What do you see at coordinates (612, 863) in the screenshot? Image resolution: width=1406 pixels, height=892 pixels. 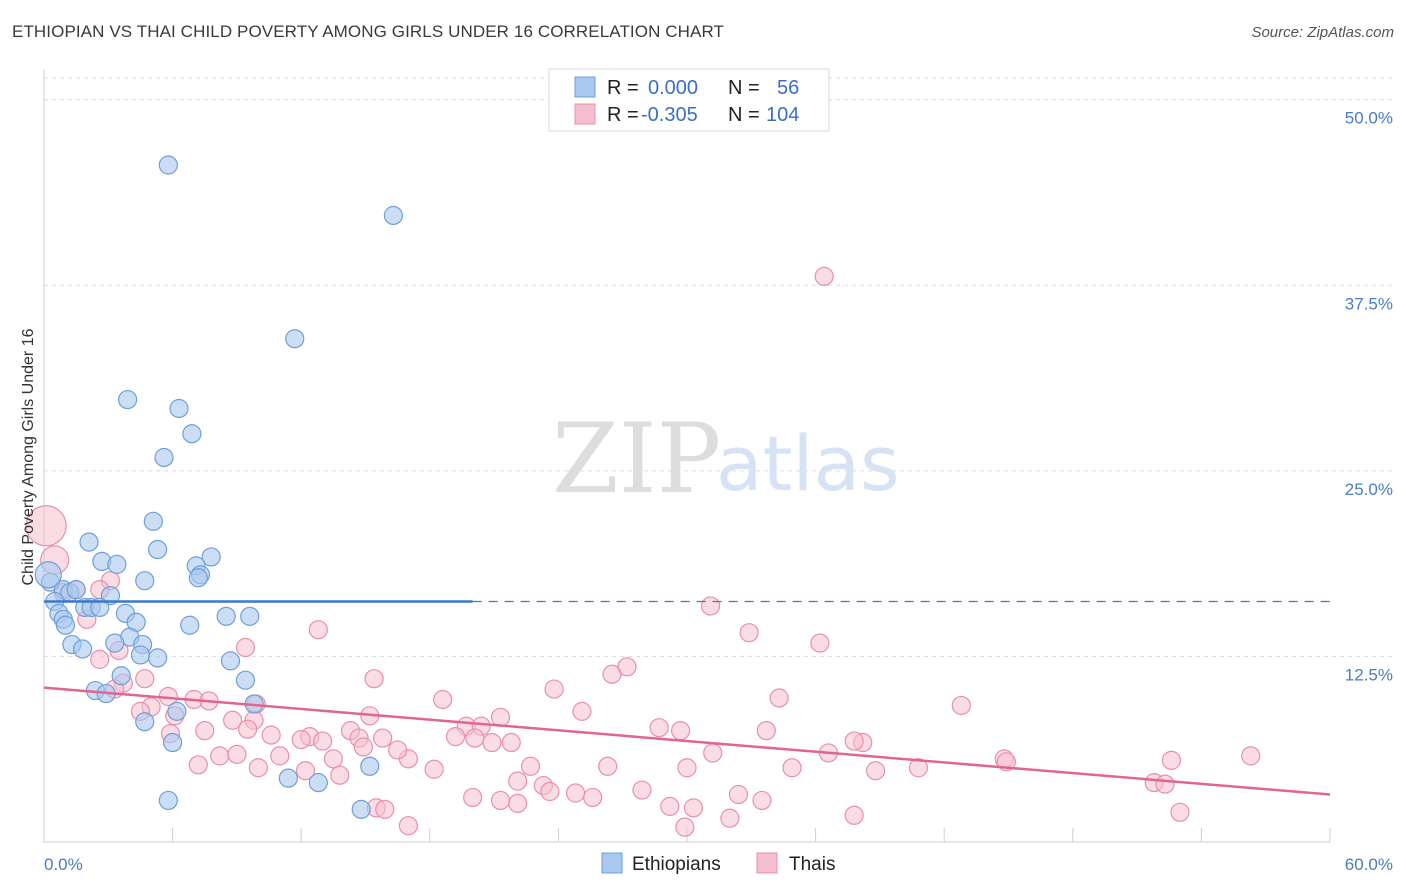 I see `bottom-legend-swatch-ethiopians` at bounding box center [612, 863].